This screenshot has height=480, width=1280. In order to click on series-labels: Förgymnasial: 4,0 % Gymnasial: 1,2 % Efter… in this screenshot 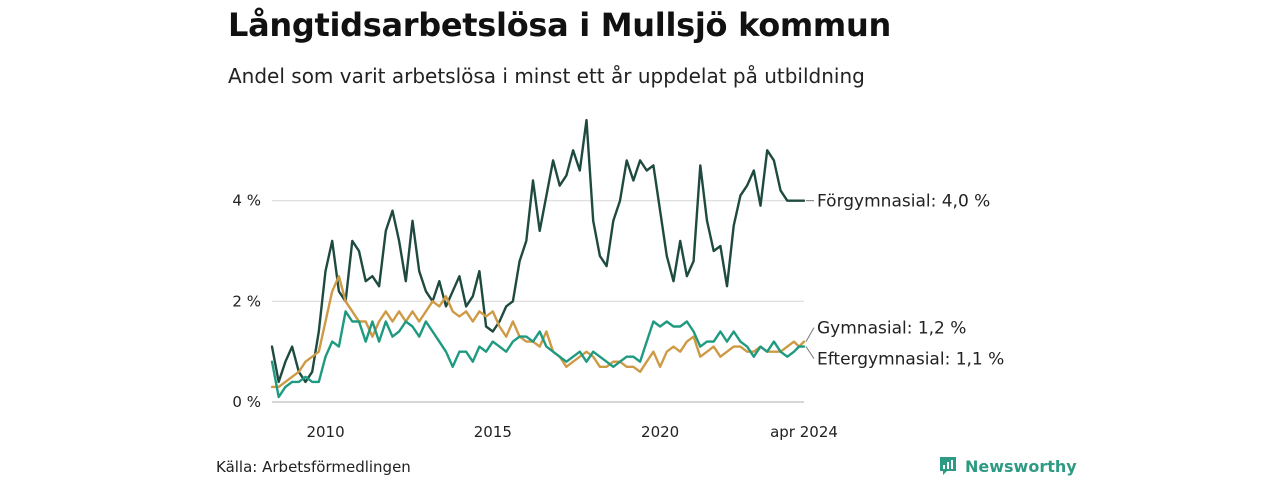, I will do `click(904, 281)`.